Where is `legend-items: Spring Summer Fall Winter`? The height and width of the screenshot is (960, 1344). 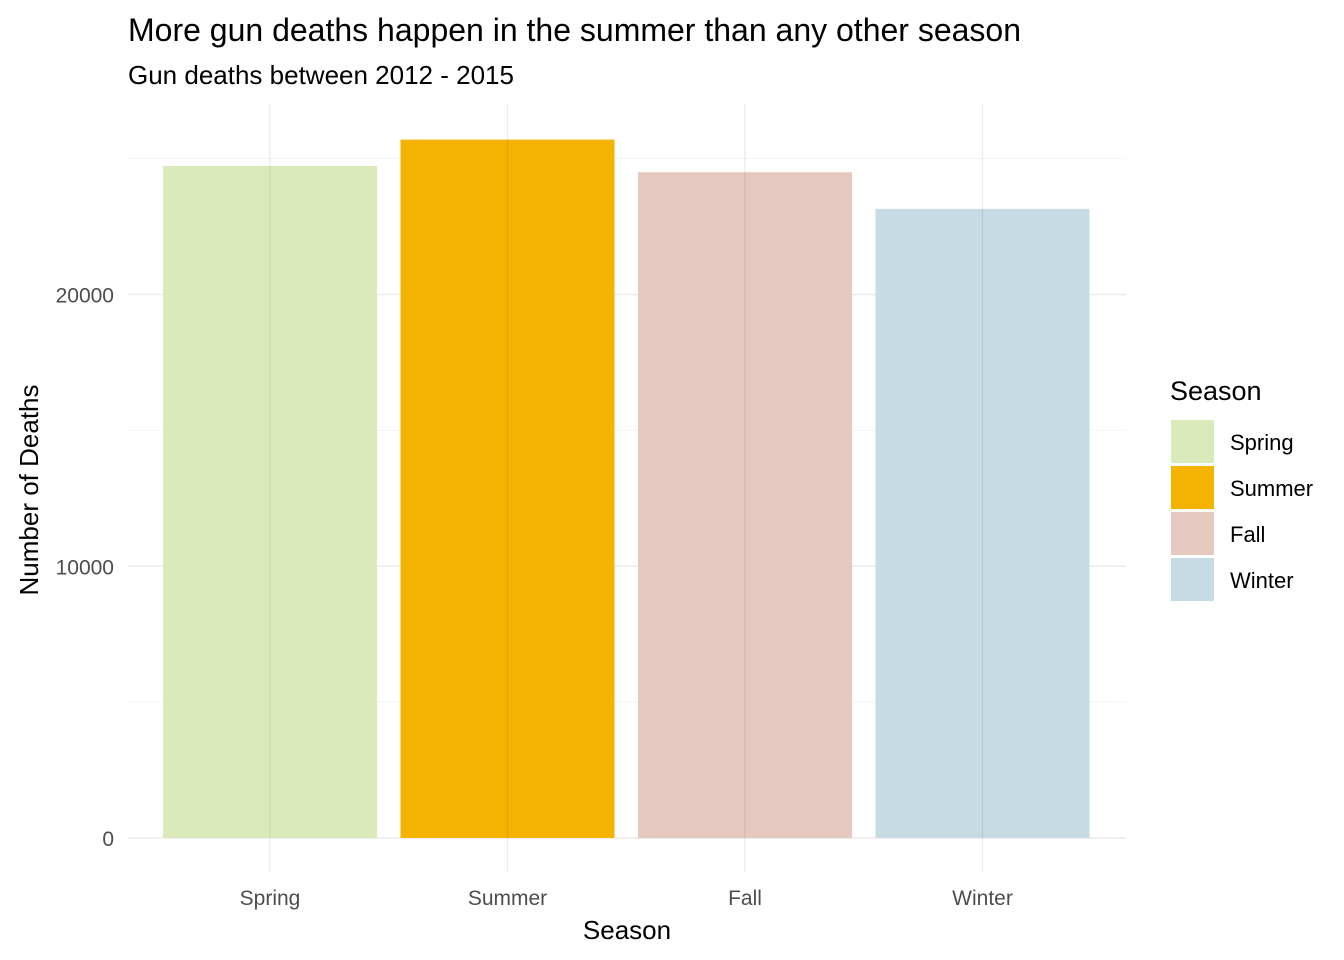
legend-items: Spring Summer Fall Winter is located at coordinates (1242, 510).